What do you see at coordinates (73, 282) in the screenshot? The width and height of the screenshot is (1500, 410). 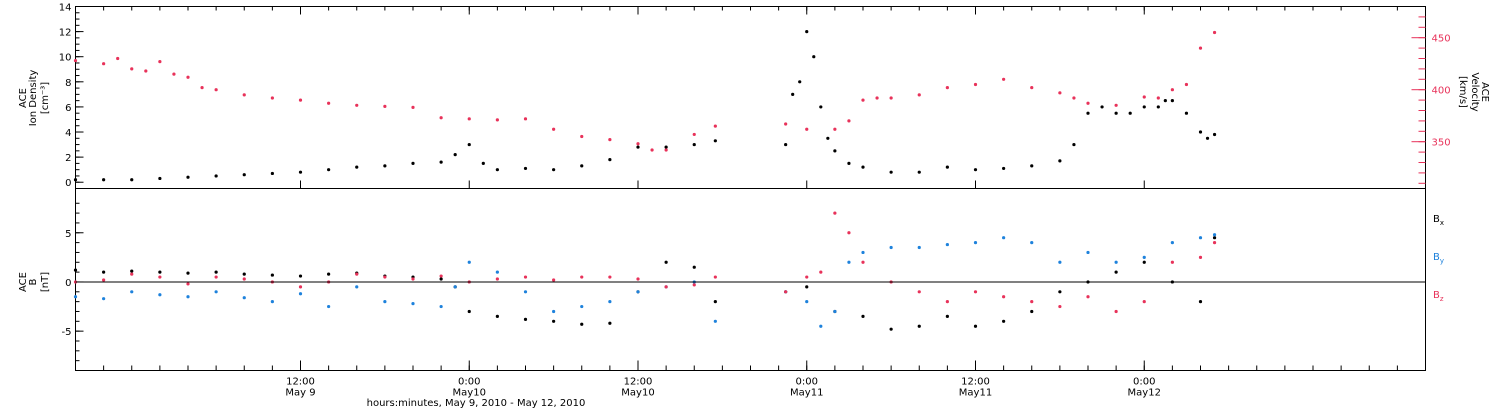 I see `bottom-panel-ticks: -5 0 5` at bounding box center [73, 282].